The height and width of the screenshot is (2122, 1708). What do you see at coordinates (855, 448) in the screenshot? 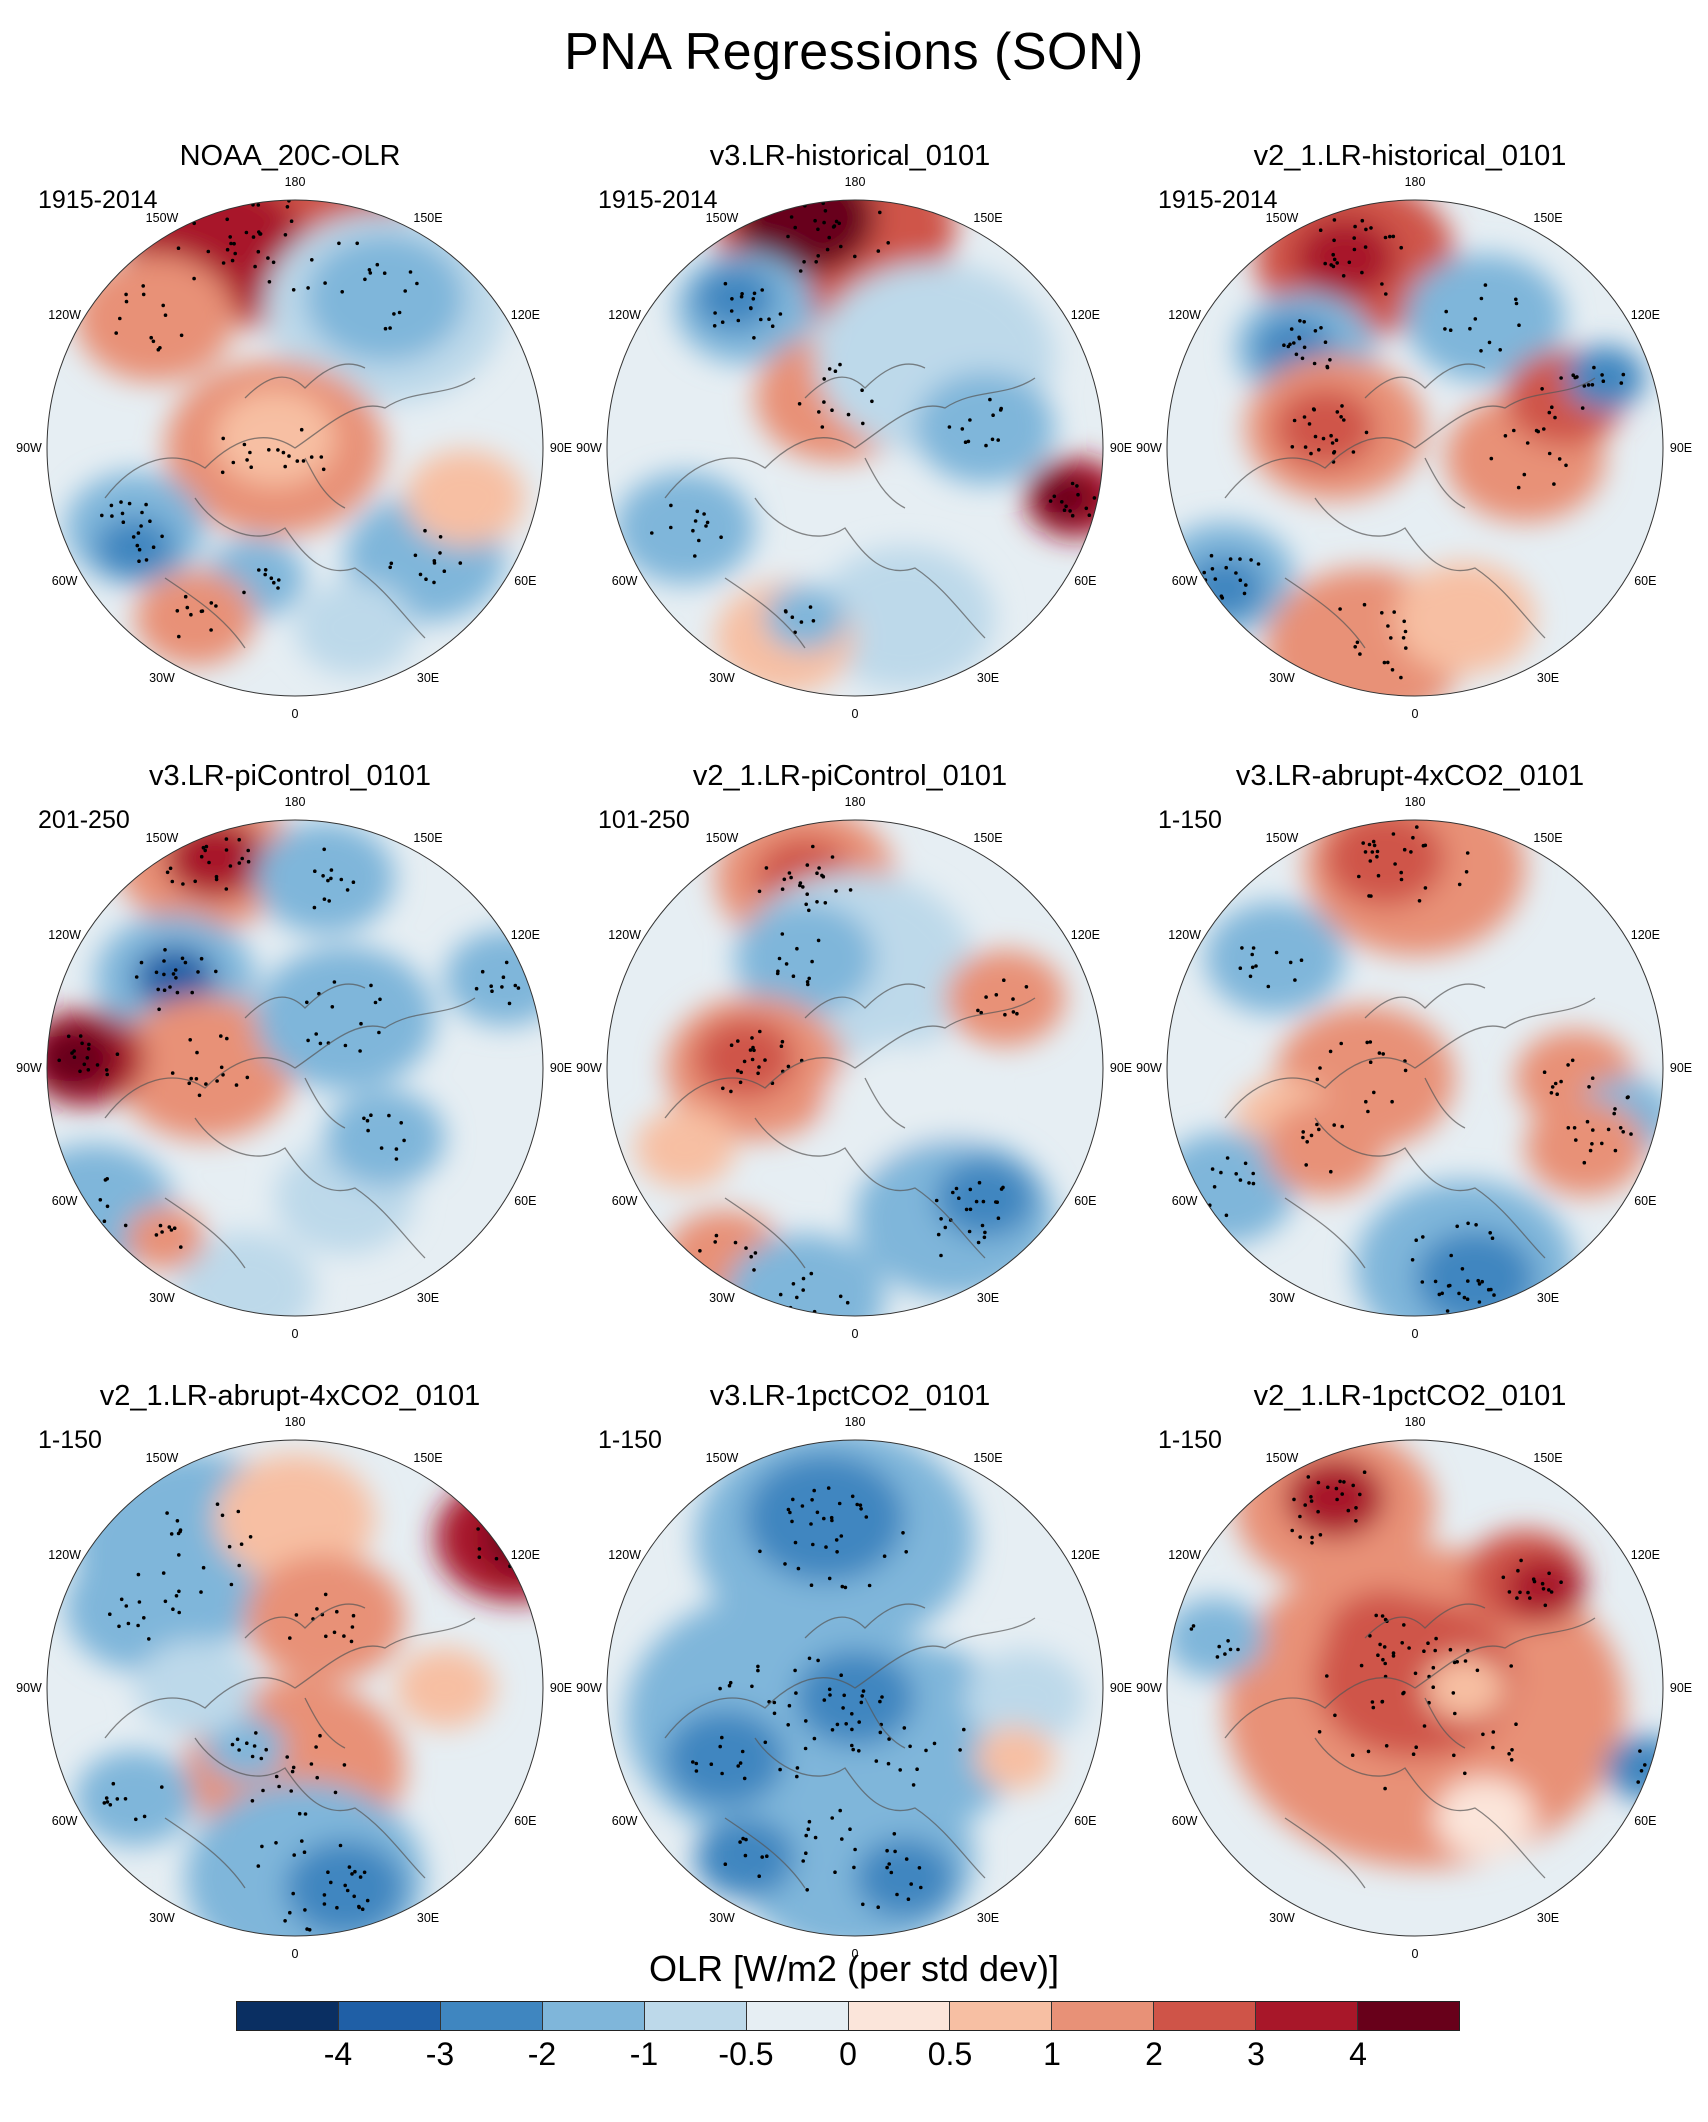
I see `polar-map` at bounding box center [855, 448].